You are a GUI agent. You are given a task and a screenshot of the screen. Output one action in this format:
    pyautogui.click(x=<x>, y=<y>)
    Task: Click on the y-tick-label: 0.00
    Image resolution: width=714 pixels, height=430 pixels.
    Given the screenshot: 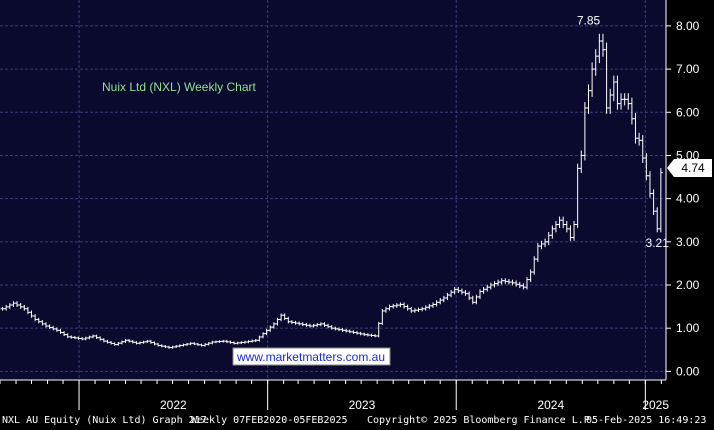 What is the action you would take?
    pyautogui.click(x=688, y=371)
    